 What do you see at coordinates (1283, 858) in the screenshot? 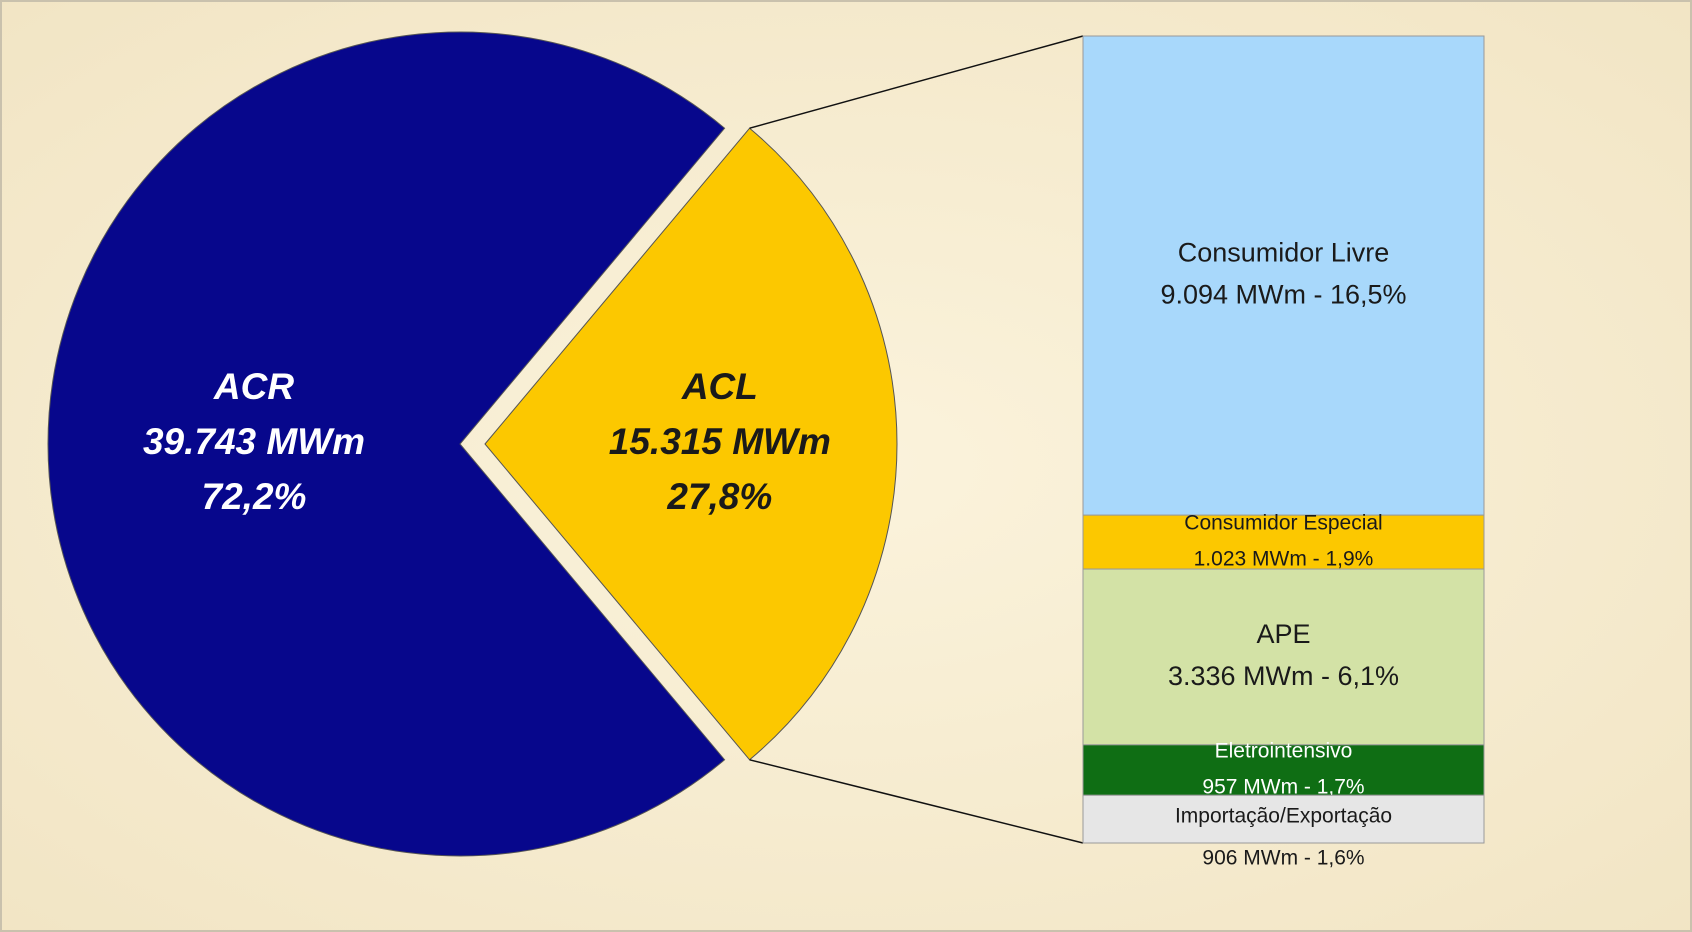
I see `segment-value: 906 MWm - 1,6%` at bounding box center [1283, 858].